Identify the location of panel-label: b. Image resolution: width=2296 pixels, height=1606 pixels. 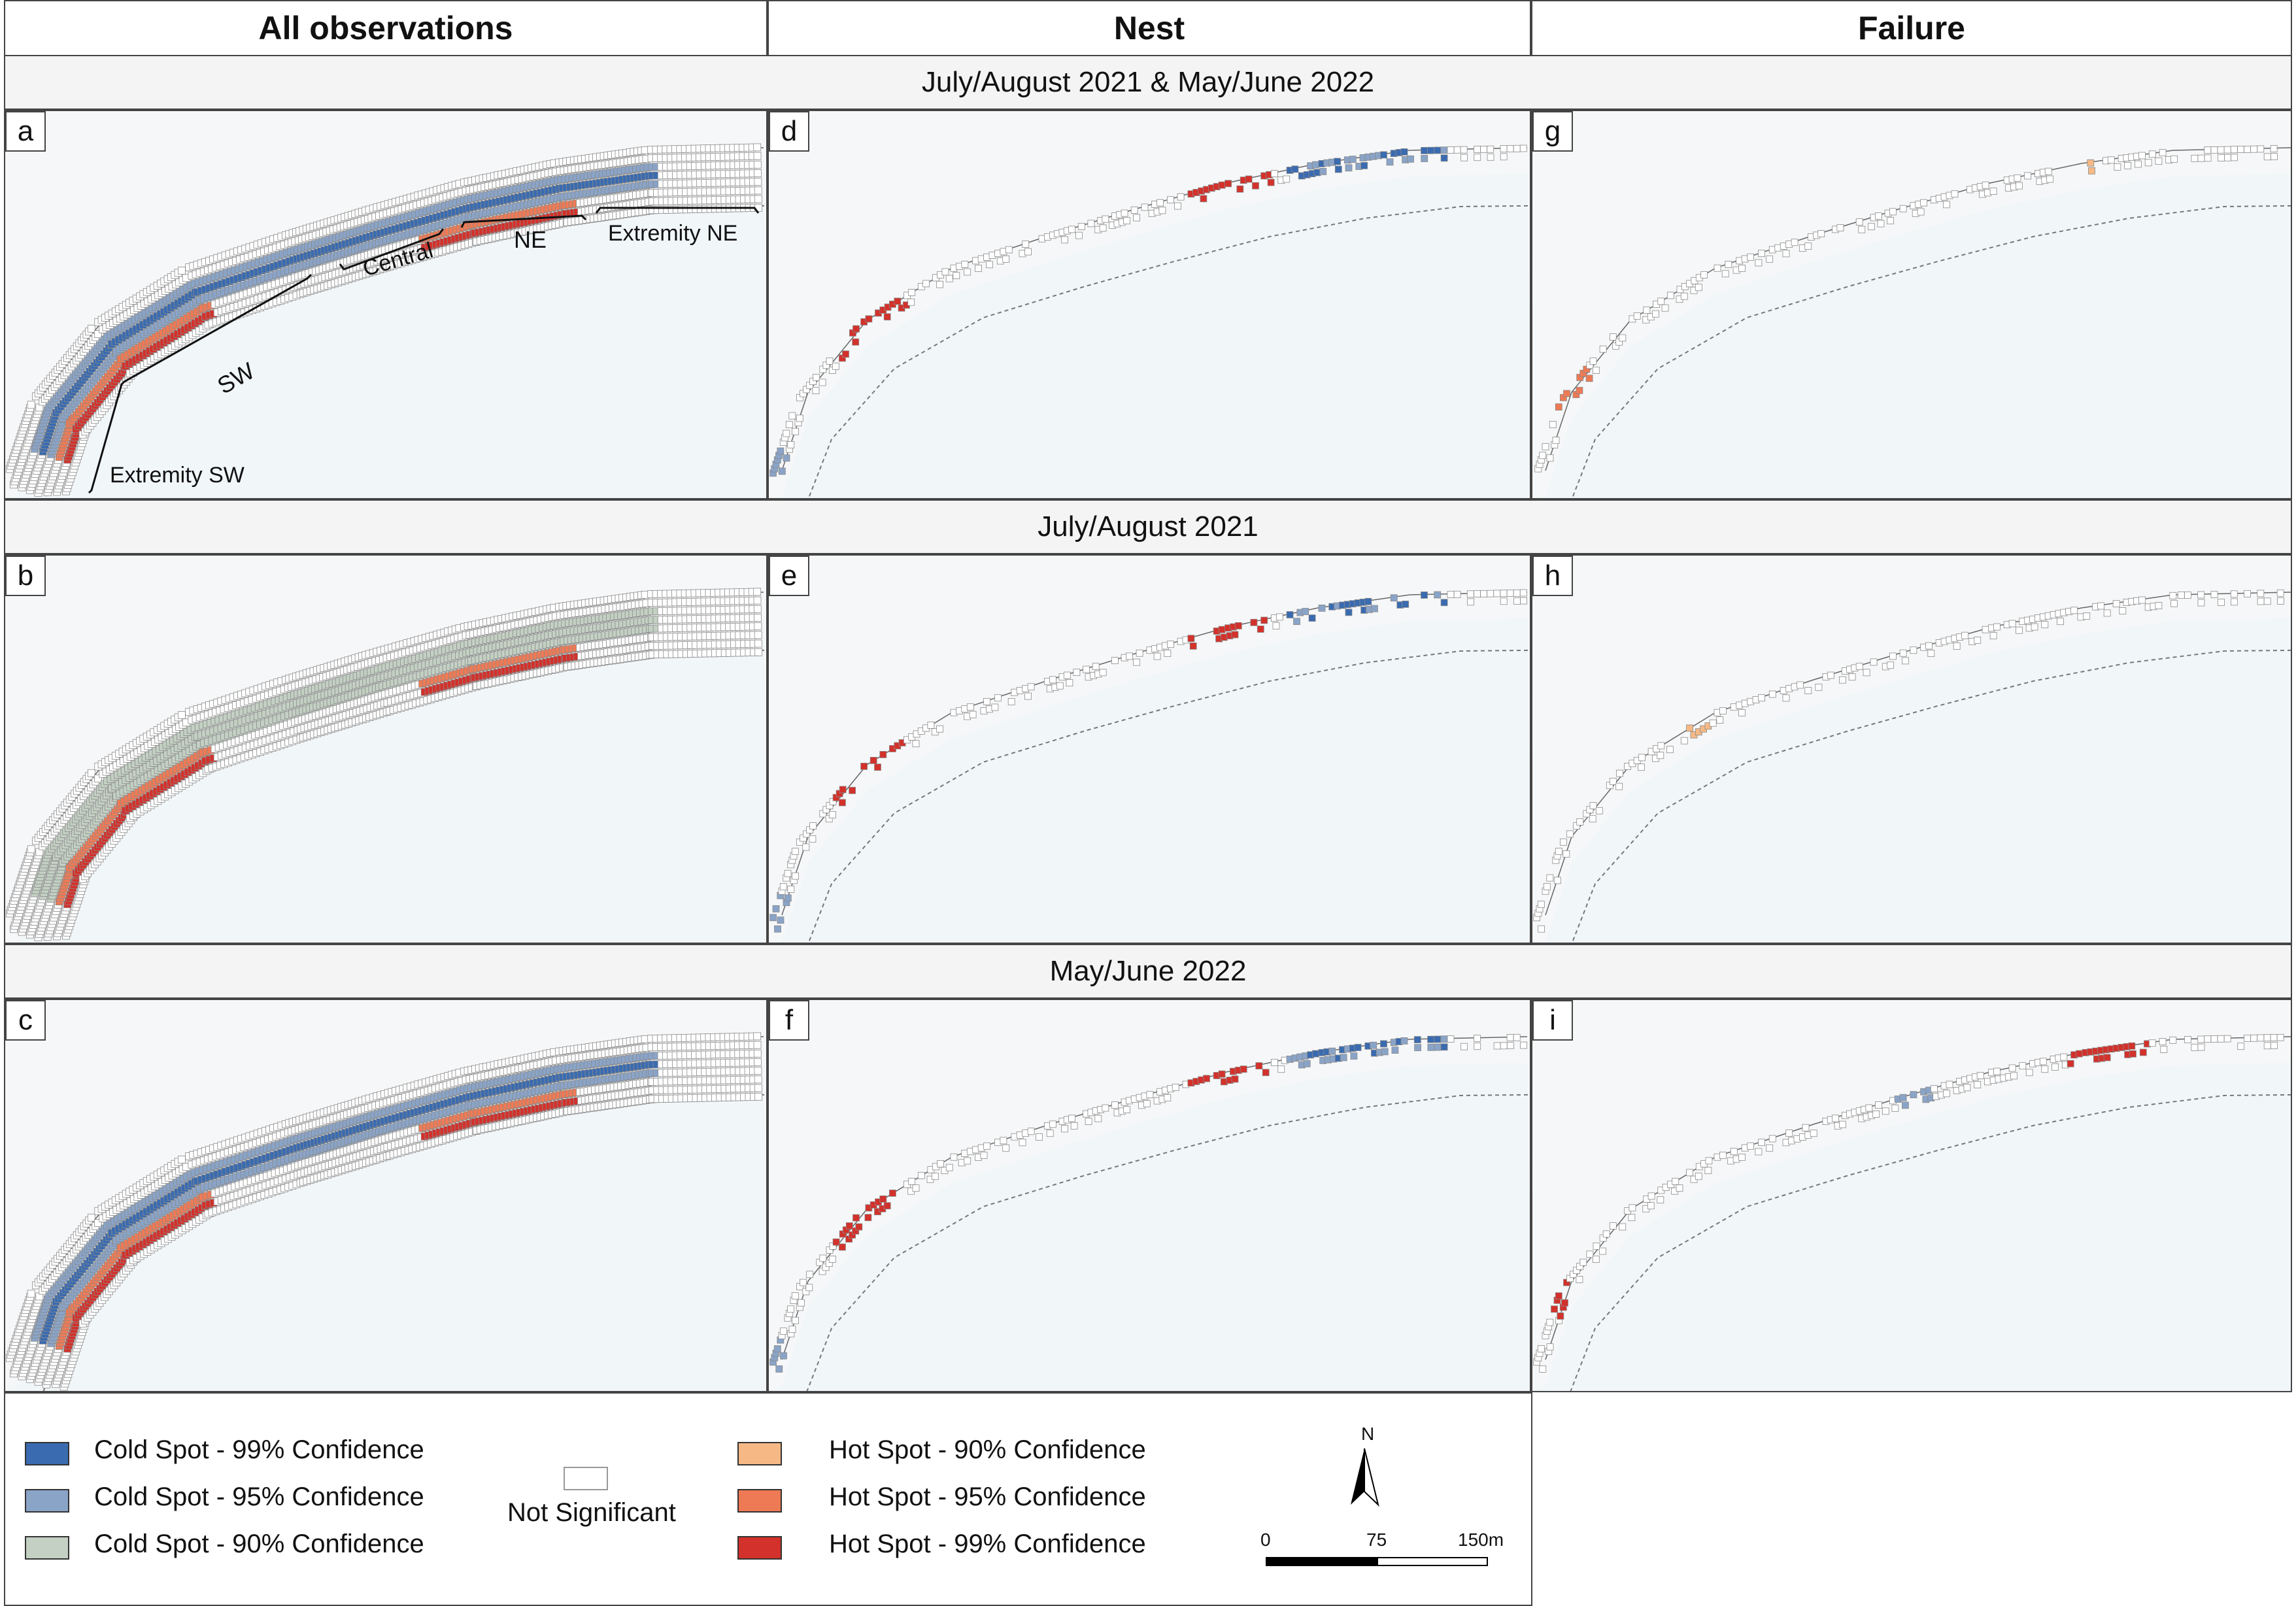
(26, 576).